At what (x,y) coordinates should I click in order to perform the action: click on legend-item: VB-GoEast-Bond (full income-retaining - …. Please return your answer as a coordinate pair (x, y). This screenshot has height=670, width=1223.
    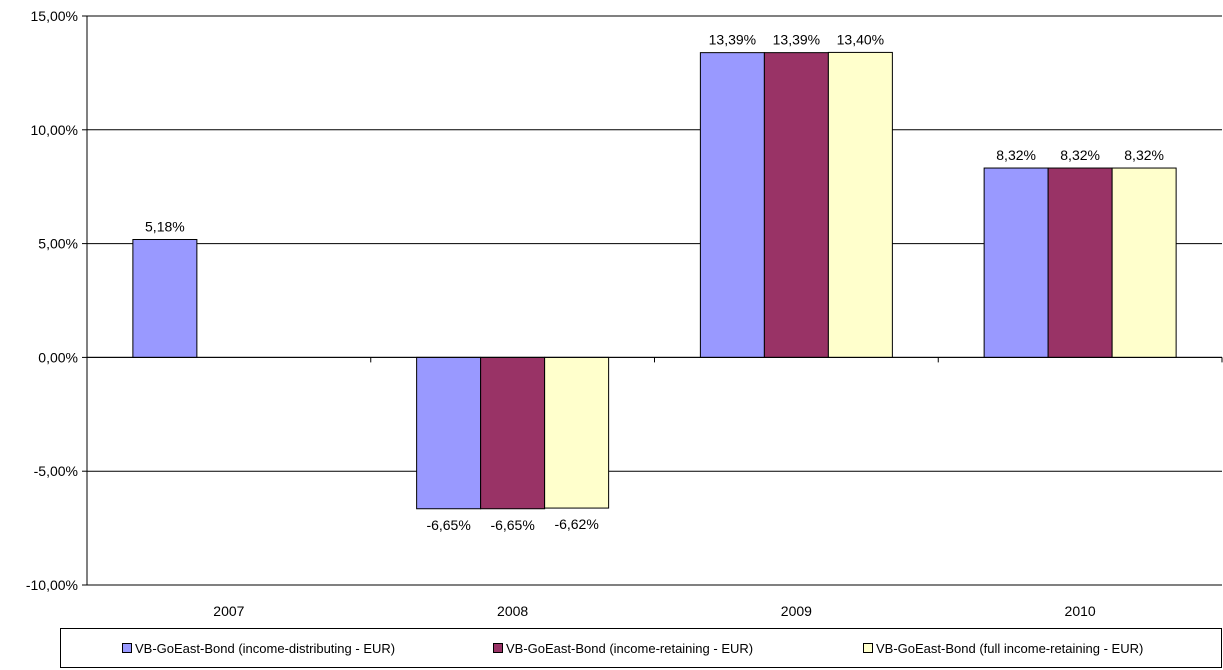
    Looking at the image, I should click on (1003, 648).